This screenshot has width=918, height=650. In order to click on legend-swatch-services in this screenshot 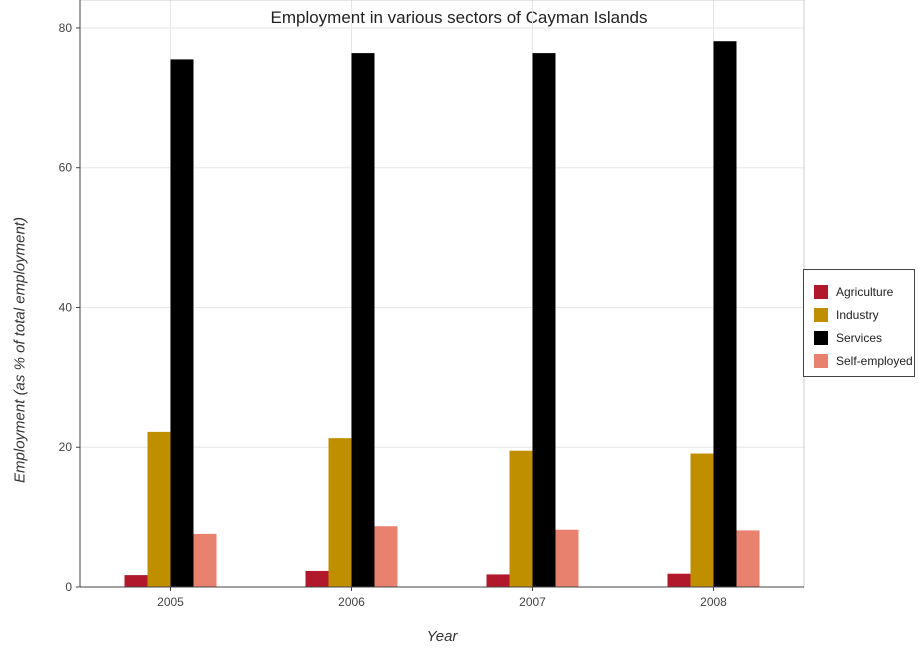, I will do `click(821, 338)`.